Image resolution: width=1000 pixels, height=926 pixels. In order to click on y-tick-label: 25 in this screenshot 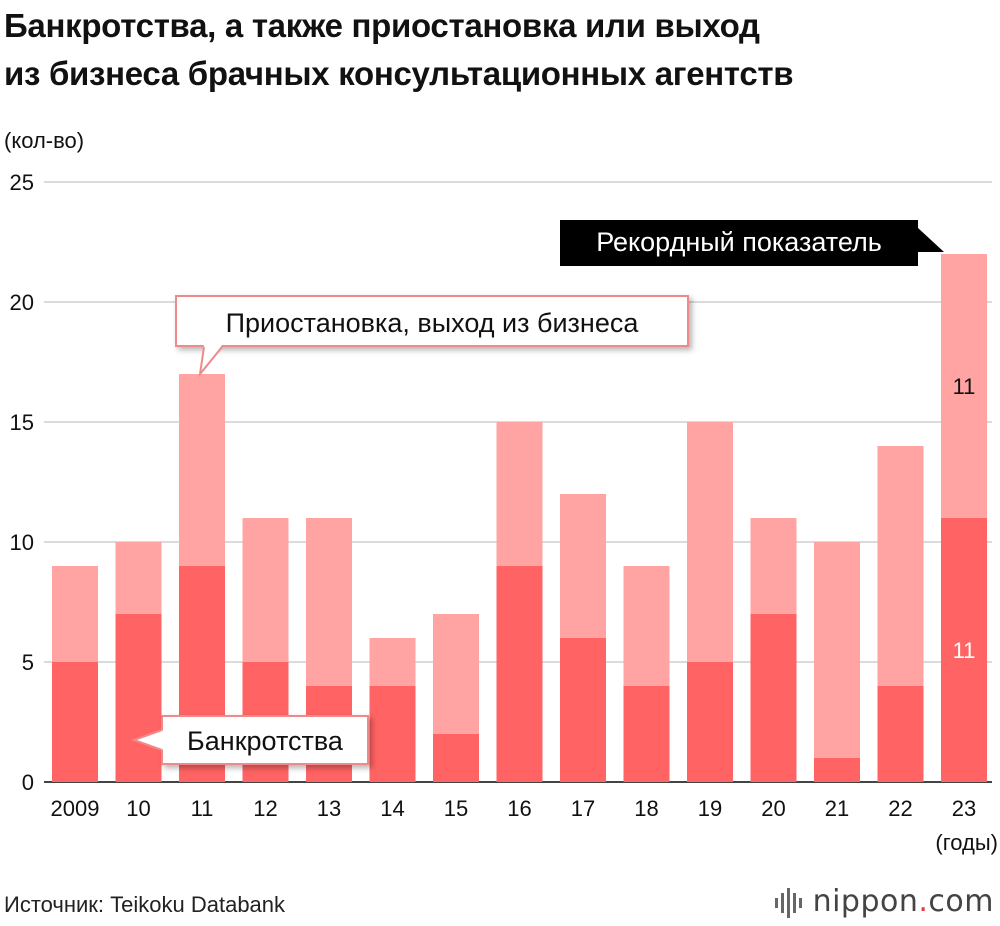, I will do `click(22, 182)`.